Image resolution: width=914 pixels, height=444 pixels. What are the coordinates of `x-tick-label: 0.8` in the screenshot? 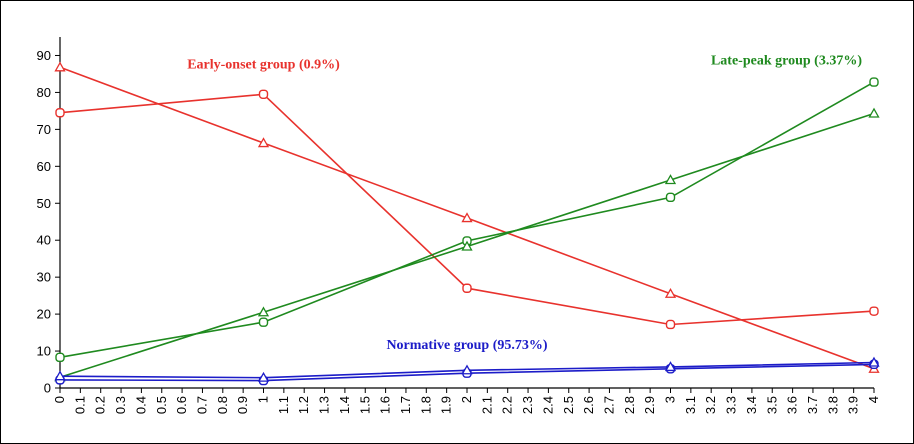 It's located at (222, 405).